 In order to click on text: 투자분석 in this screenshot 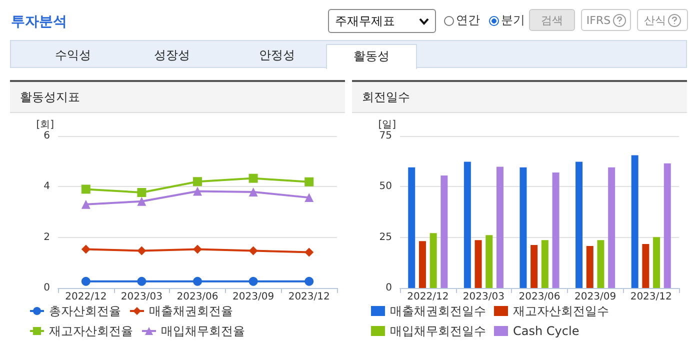, I will do `click(39, 22)`.